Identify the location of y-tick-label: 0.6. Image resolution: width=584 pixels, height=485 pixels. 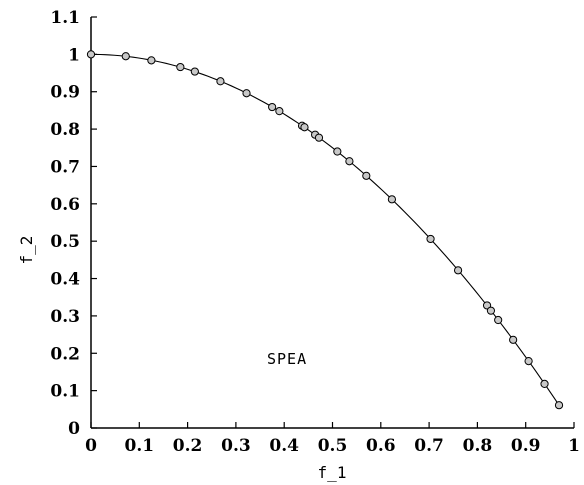
(65, 205).